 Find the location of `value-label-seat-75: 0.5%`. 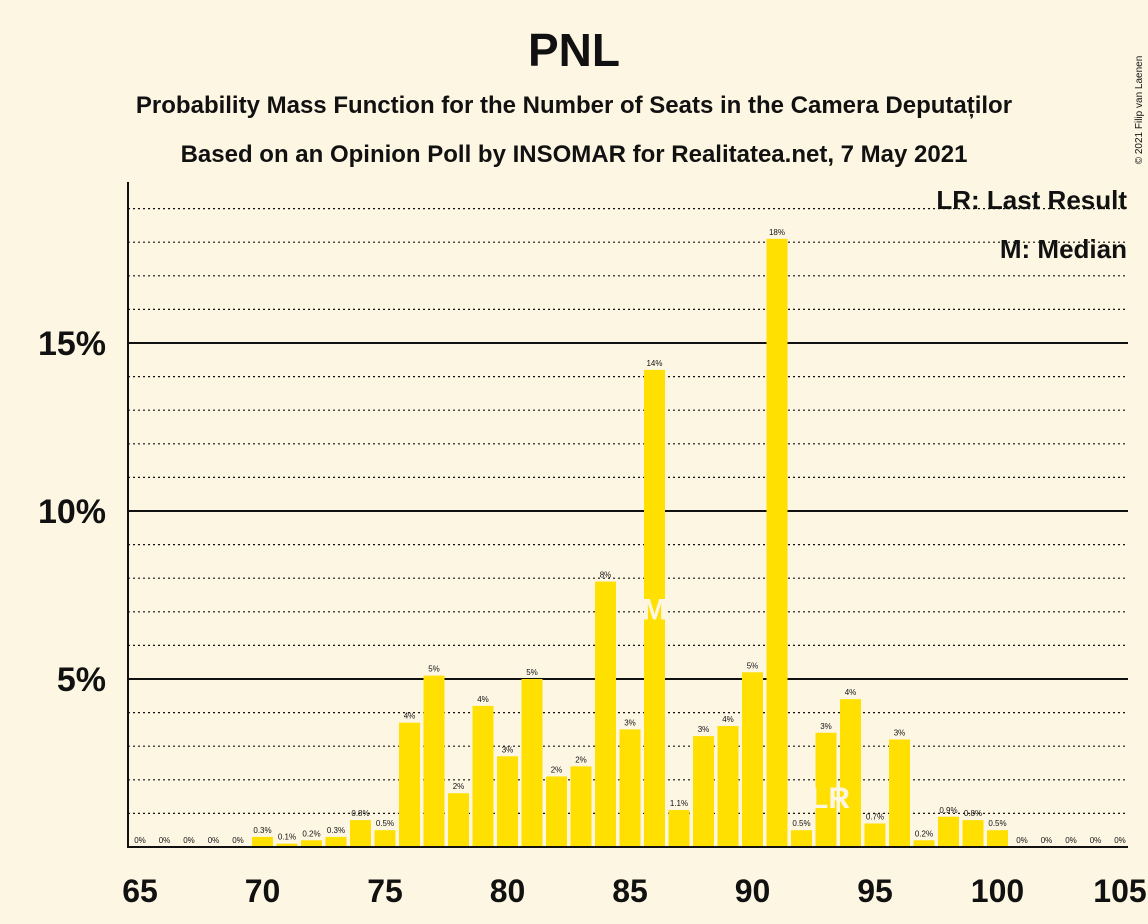

value-label-seat-75: 0.5% is located at coordinates (385, 823).